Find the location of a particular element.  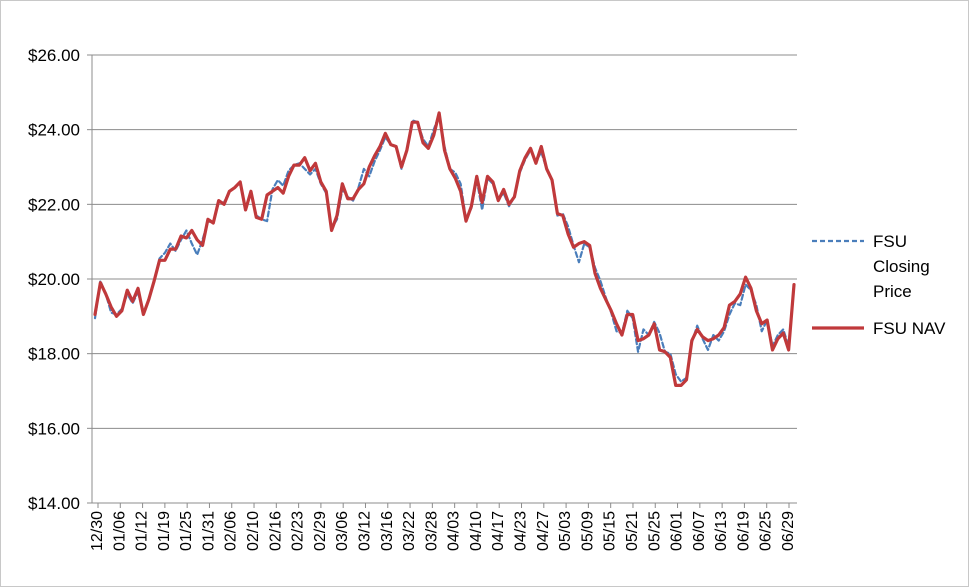

x-tick-label: 03/16 is located at coordinates (387, 531).